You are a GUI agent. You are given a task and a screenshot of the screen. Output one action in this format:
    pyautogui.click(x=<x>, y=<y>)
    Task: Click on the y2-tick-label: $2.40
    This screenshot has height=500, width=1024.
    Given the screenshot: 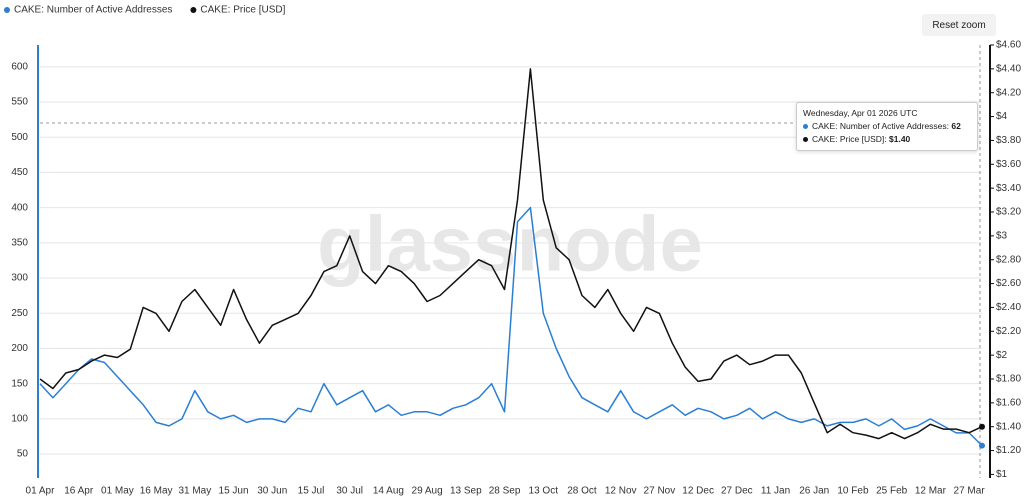 What is the action you would take?
    pyautogui.click(x=1008, y=307)
    